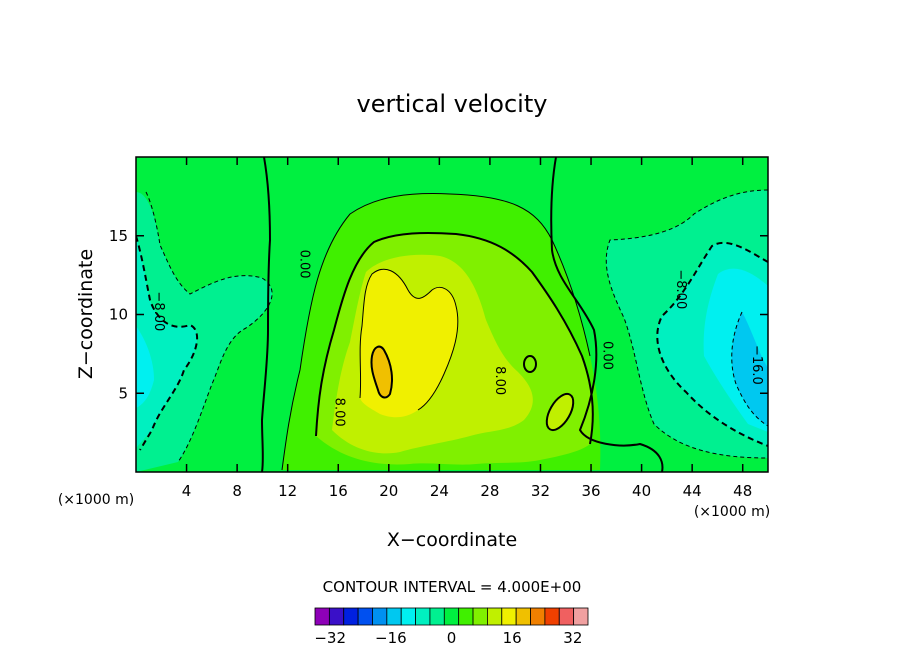 This screenshot has height=654, width=904. Describe the element at coordinates (123, 393) in the screenshot. I see `y-tick-label: 5` at that location.